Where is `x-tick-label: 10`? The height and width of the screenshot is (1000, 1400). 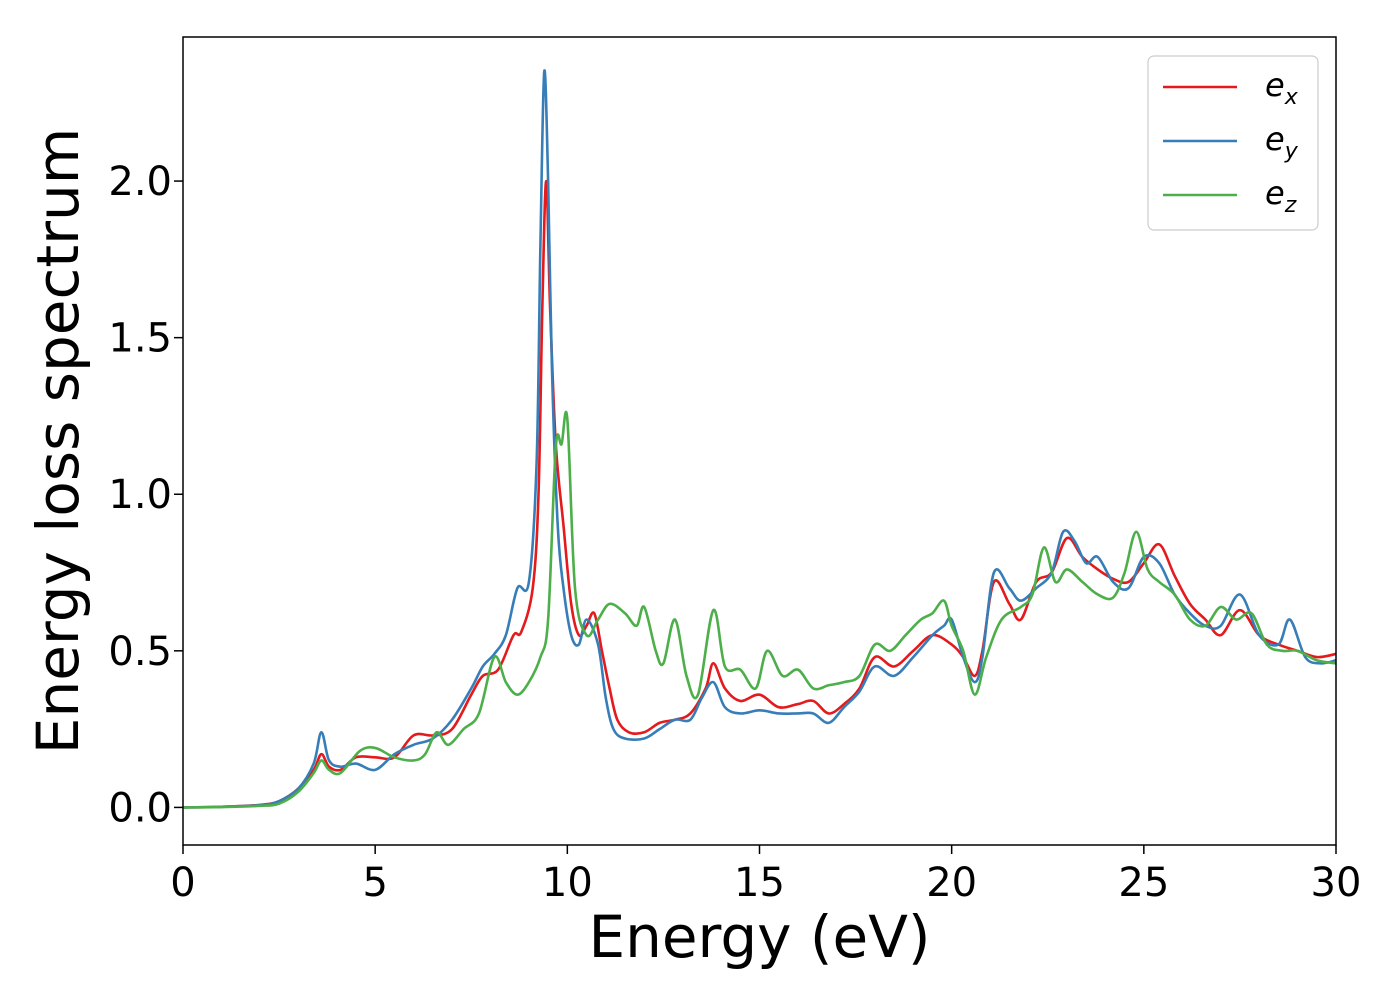
x-tick-label: 10 is located at coordinates (567, 883).